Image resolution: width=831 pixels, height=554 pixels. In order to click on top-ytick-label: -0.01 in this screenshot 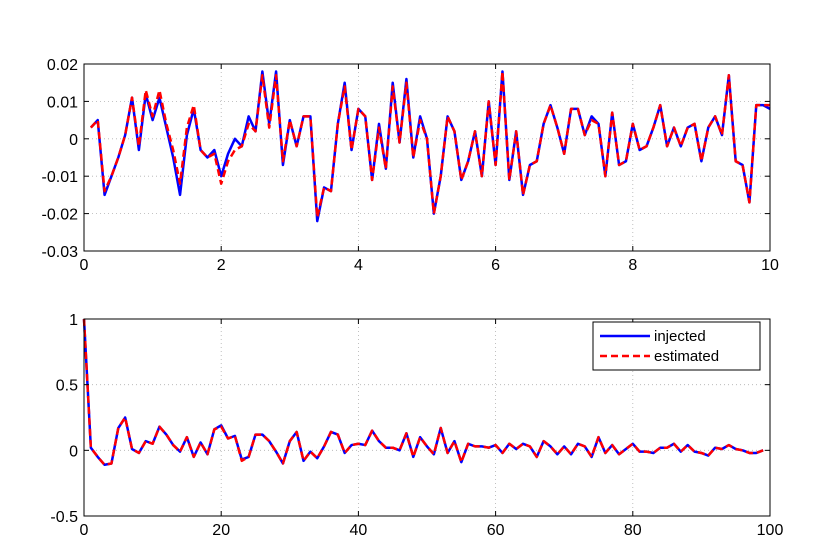, I will do `click(60, 177)`.